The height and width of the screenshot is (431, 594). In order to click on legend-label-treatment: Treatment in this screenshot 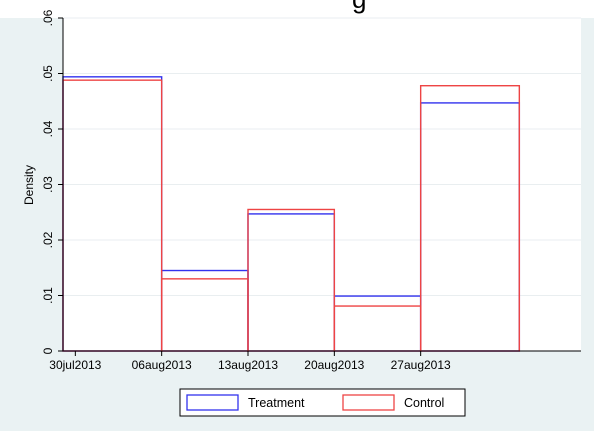, I will do `click(276, 403)`.